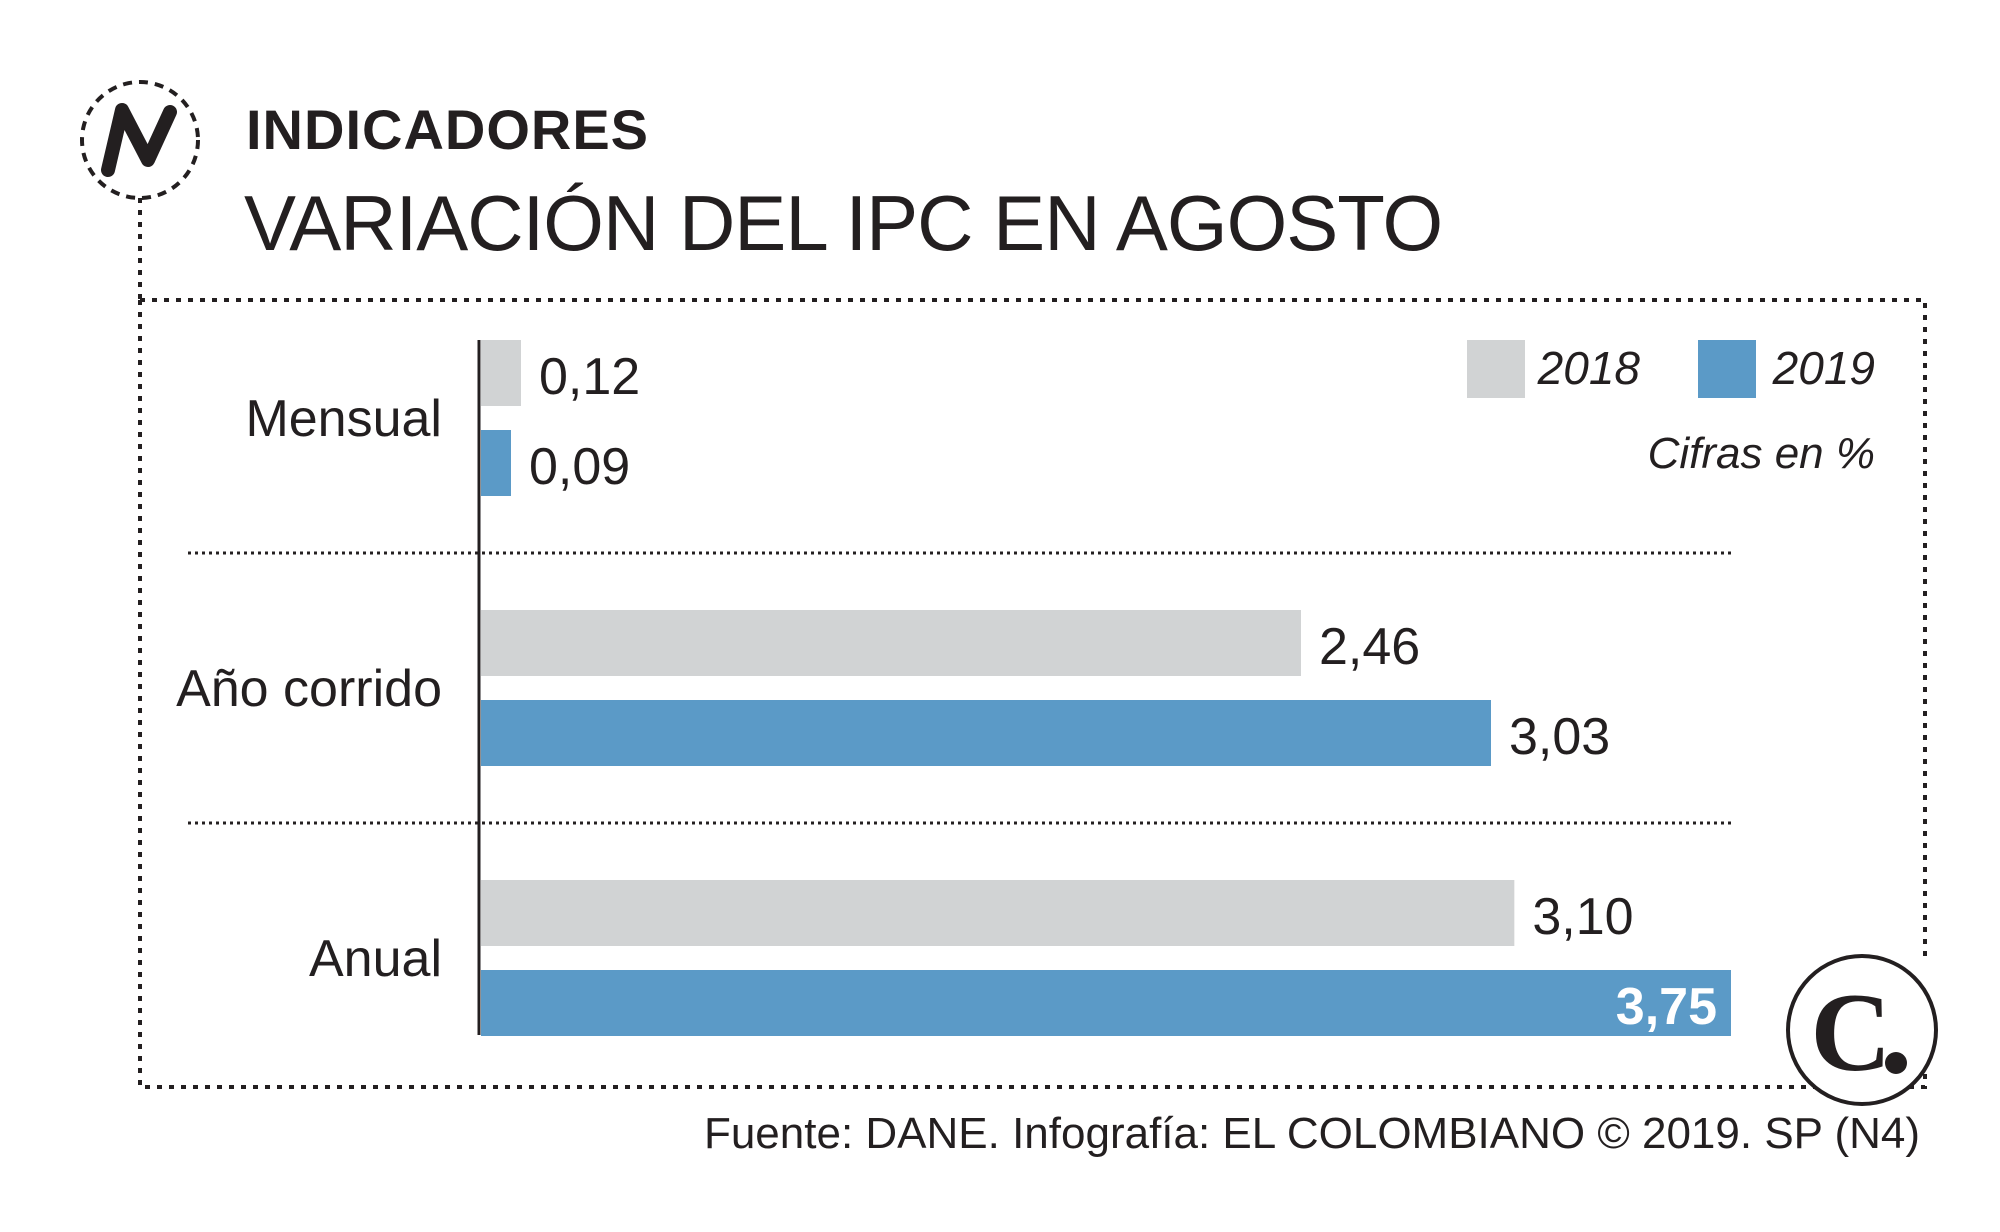 This screenshot has height=1232, width=2000. I want to click on bar-value-label: 3,75, so click(1666, 1007).